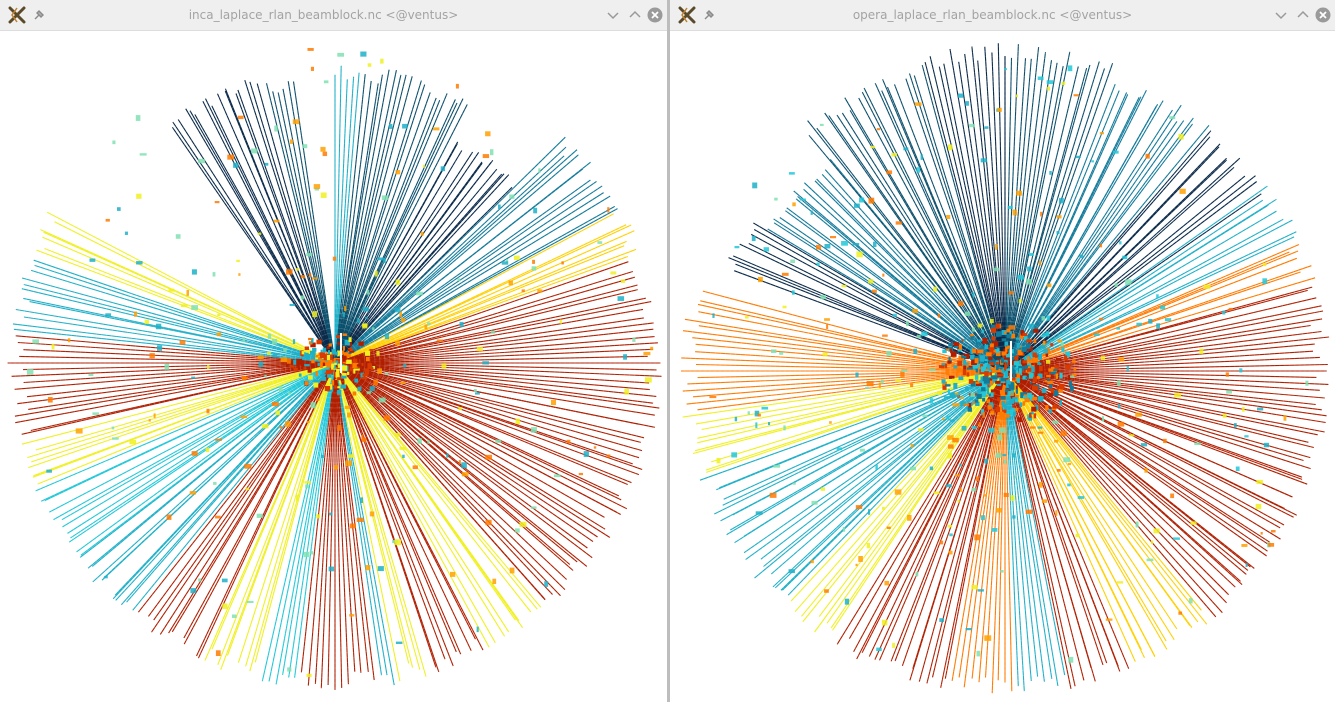  I want to click on left-titlebar: inca_laplace_rlan_beamblock.nc <@ventus>, so click(333, 15).